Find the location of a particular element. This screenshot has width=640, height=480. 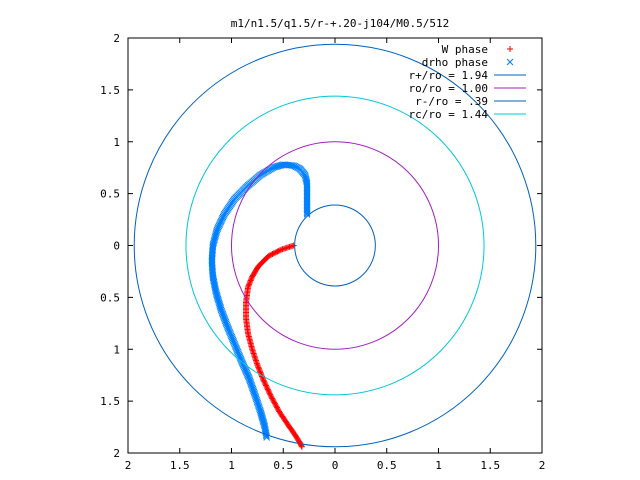

series-0-markers is located at coordinates (273, 346).